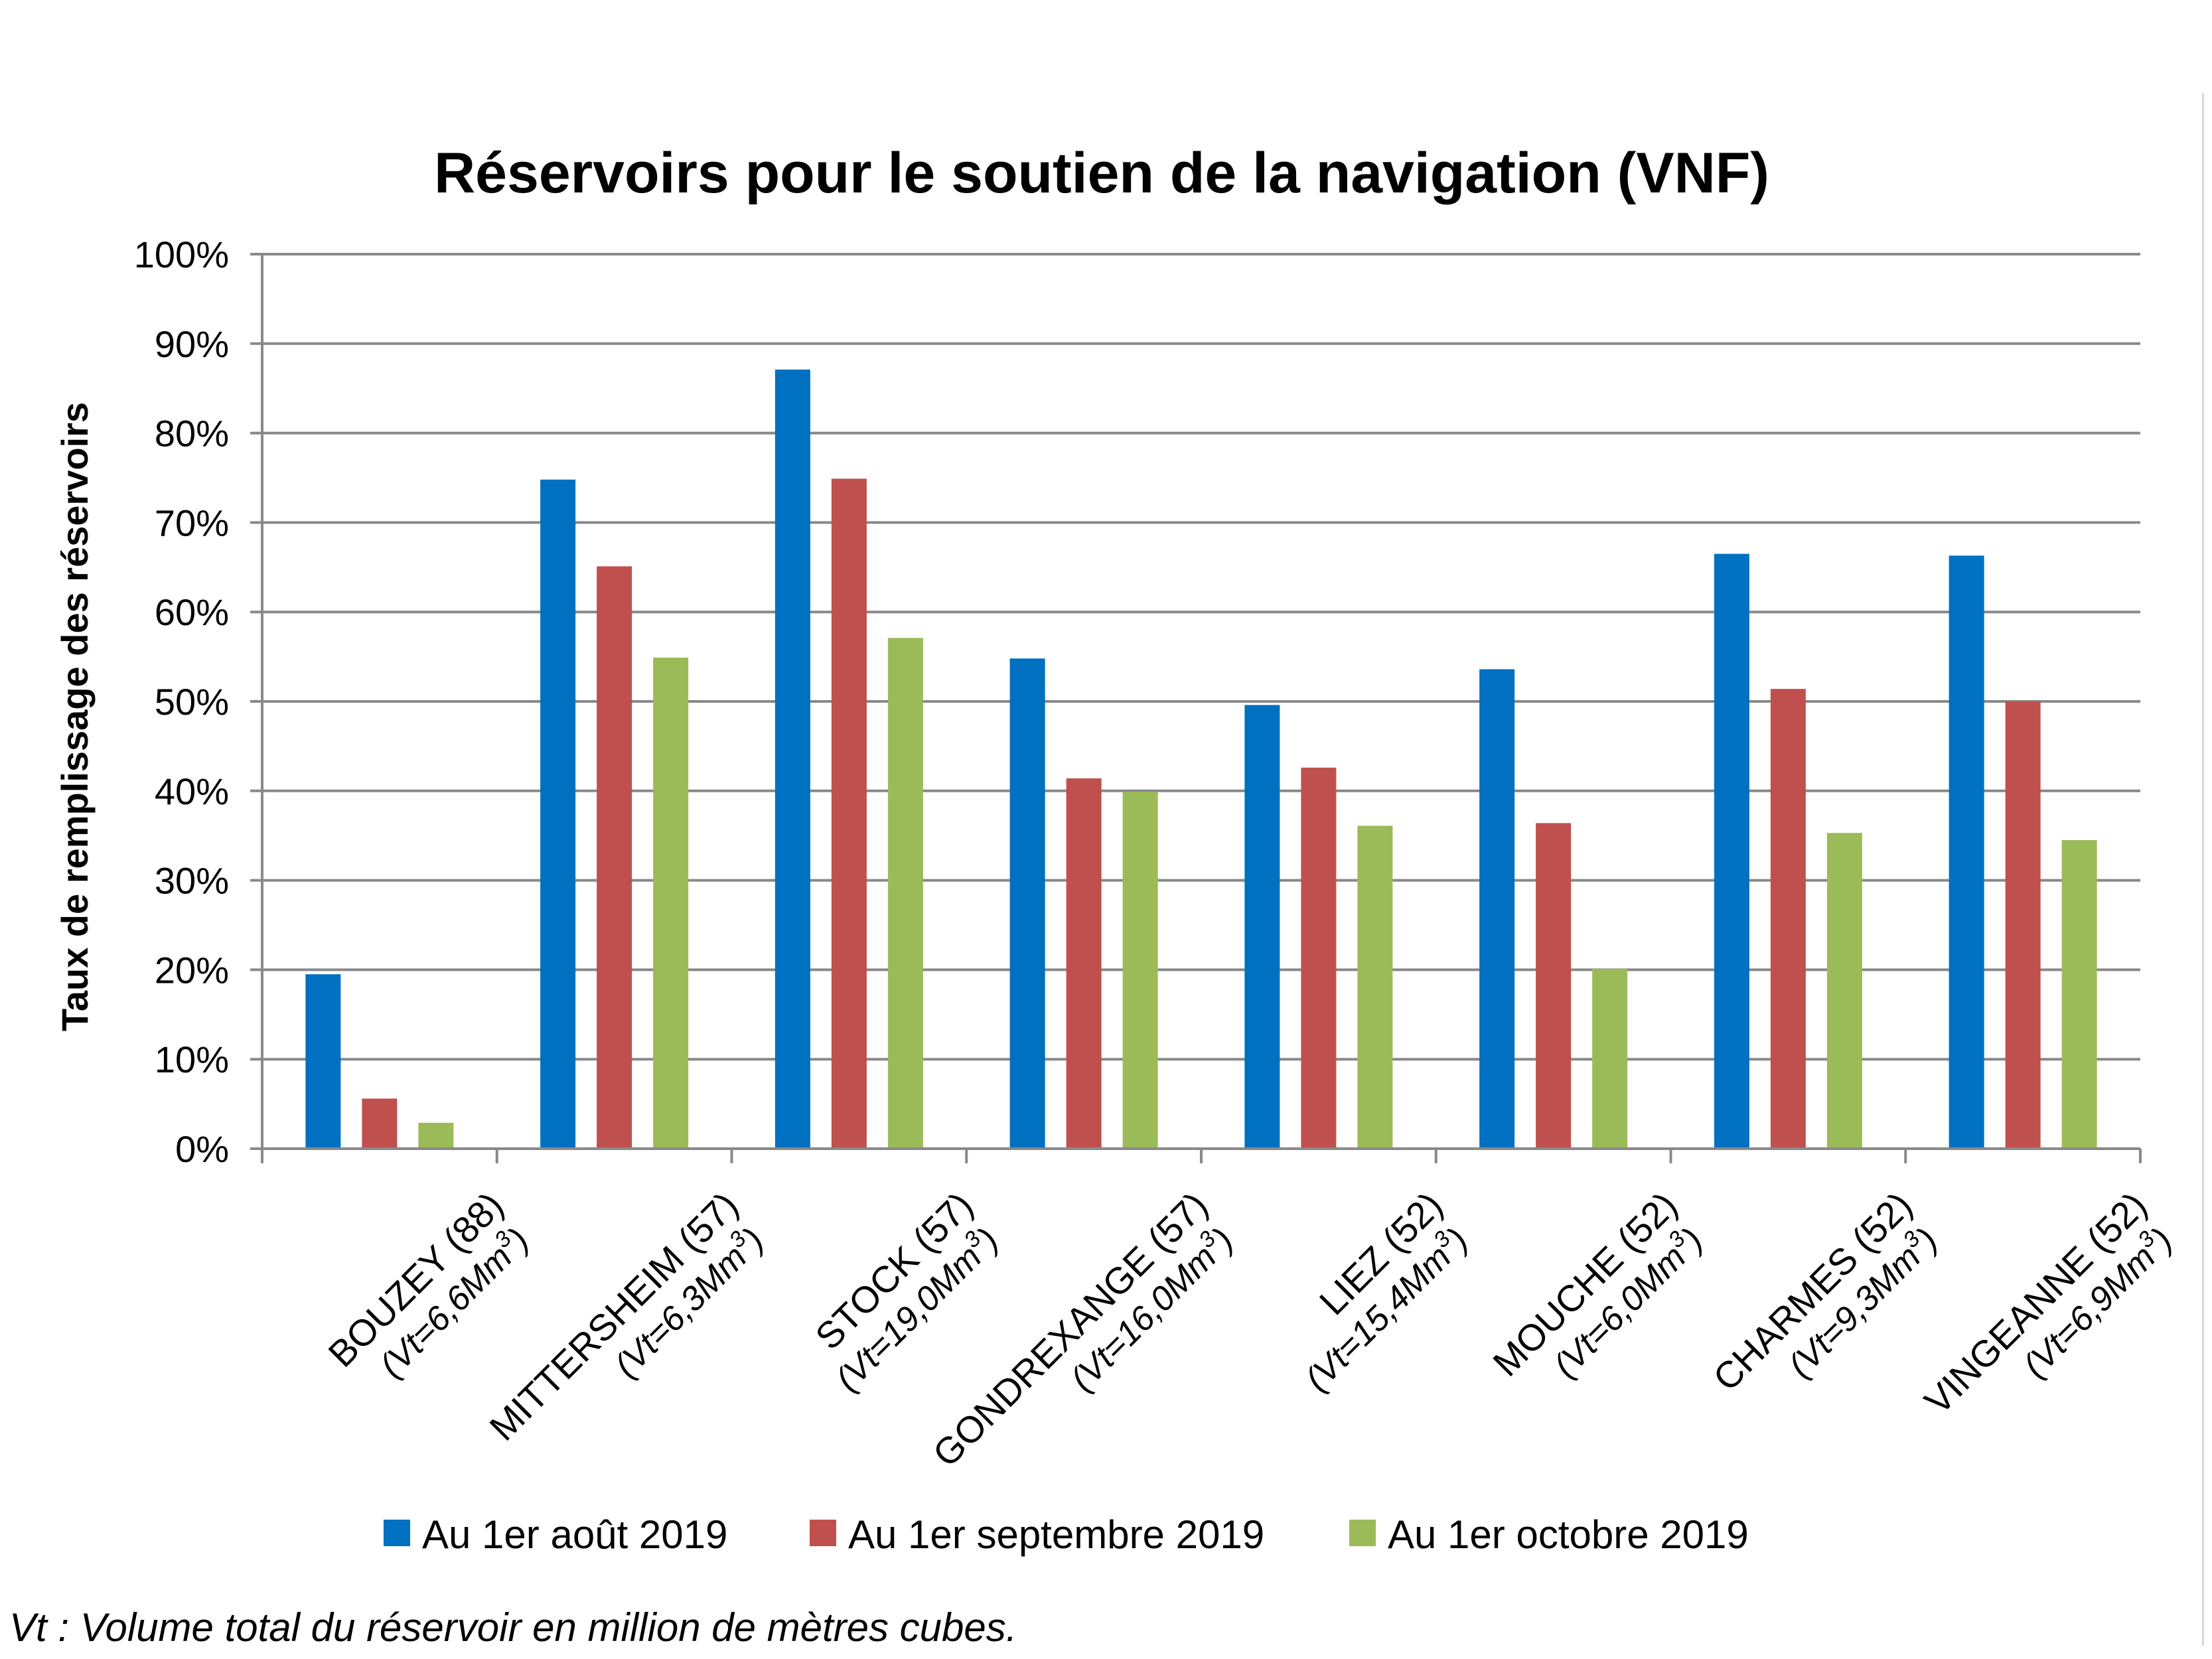  Describe the element at coordinates (1056, 1534) in the screenshot. I see `legend-label: Au 1er septembre 2019` at that location.